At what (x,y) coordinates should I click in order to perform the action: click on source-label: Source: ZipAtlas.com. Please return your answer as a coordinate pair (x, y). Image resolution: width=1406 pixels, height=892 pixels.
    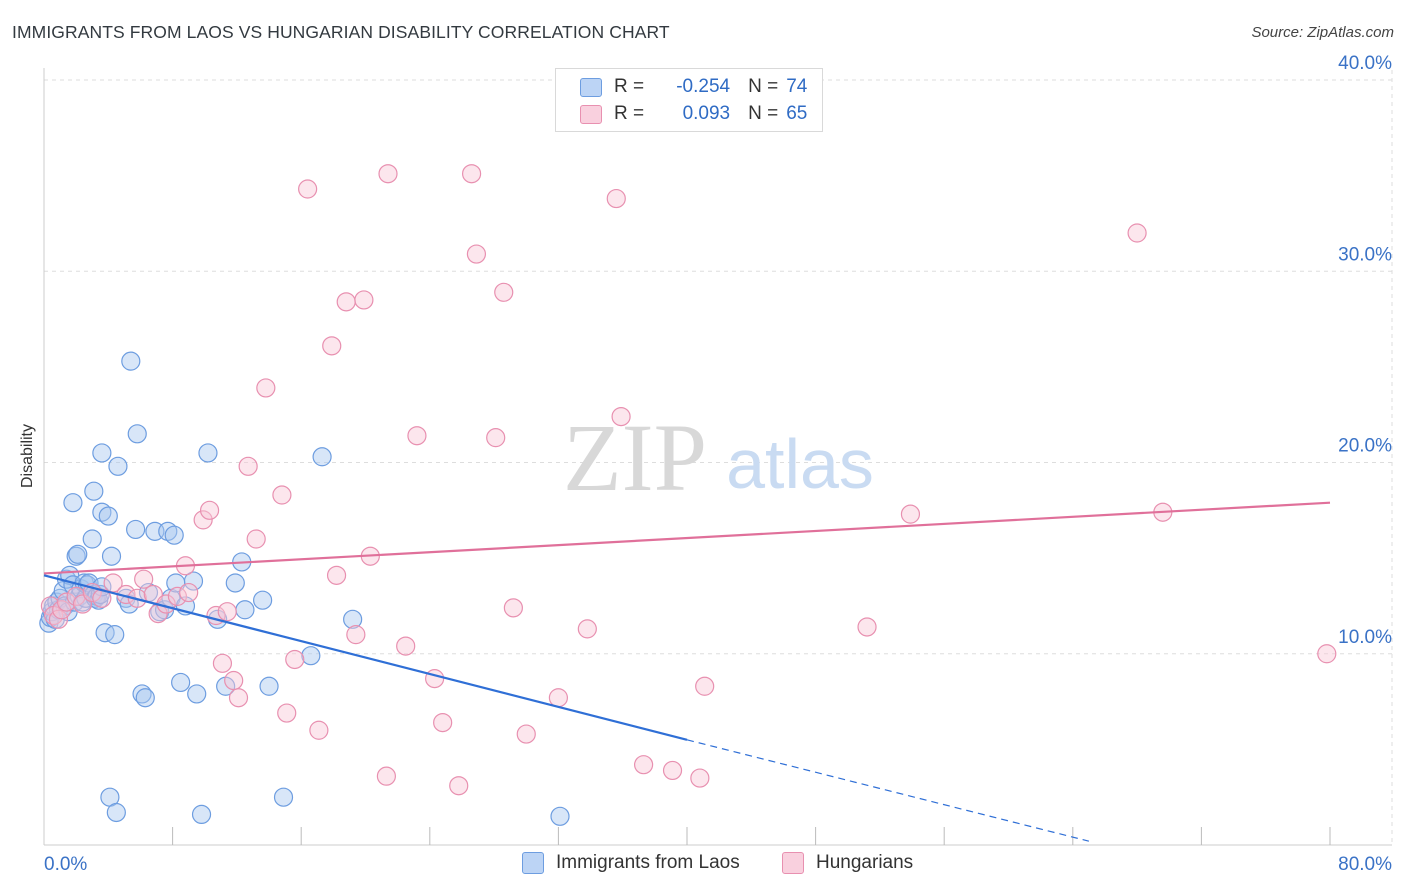
    Looking at the image, I should click on (1322, 32).